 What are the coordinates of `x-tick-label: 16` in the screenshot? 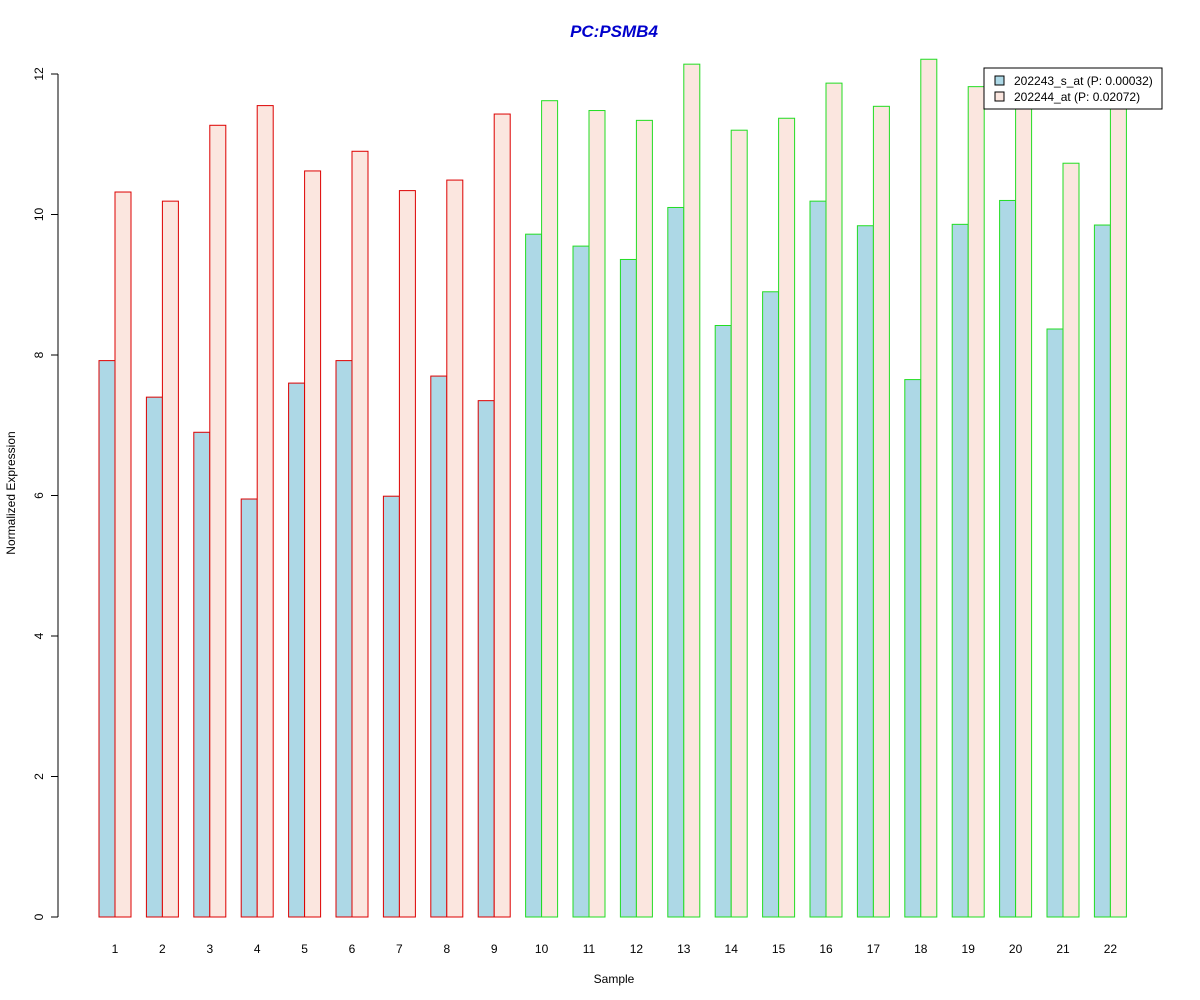 It's located at (826, 949).